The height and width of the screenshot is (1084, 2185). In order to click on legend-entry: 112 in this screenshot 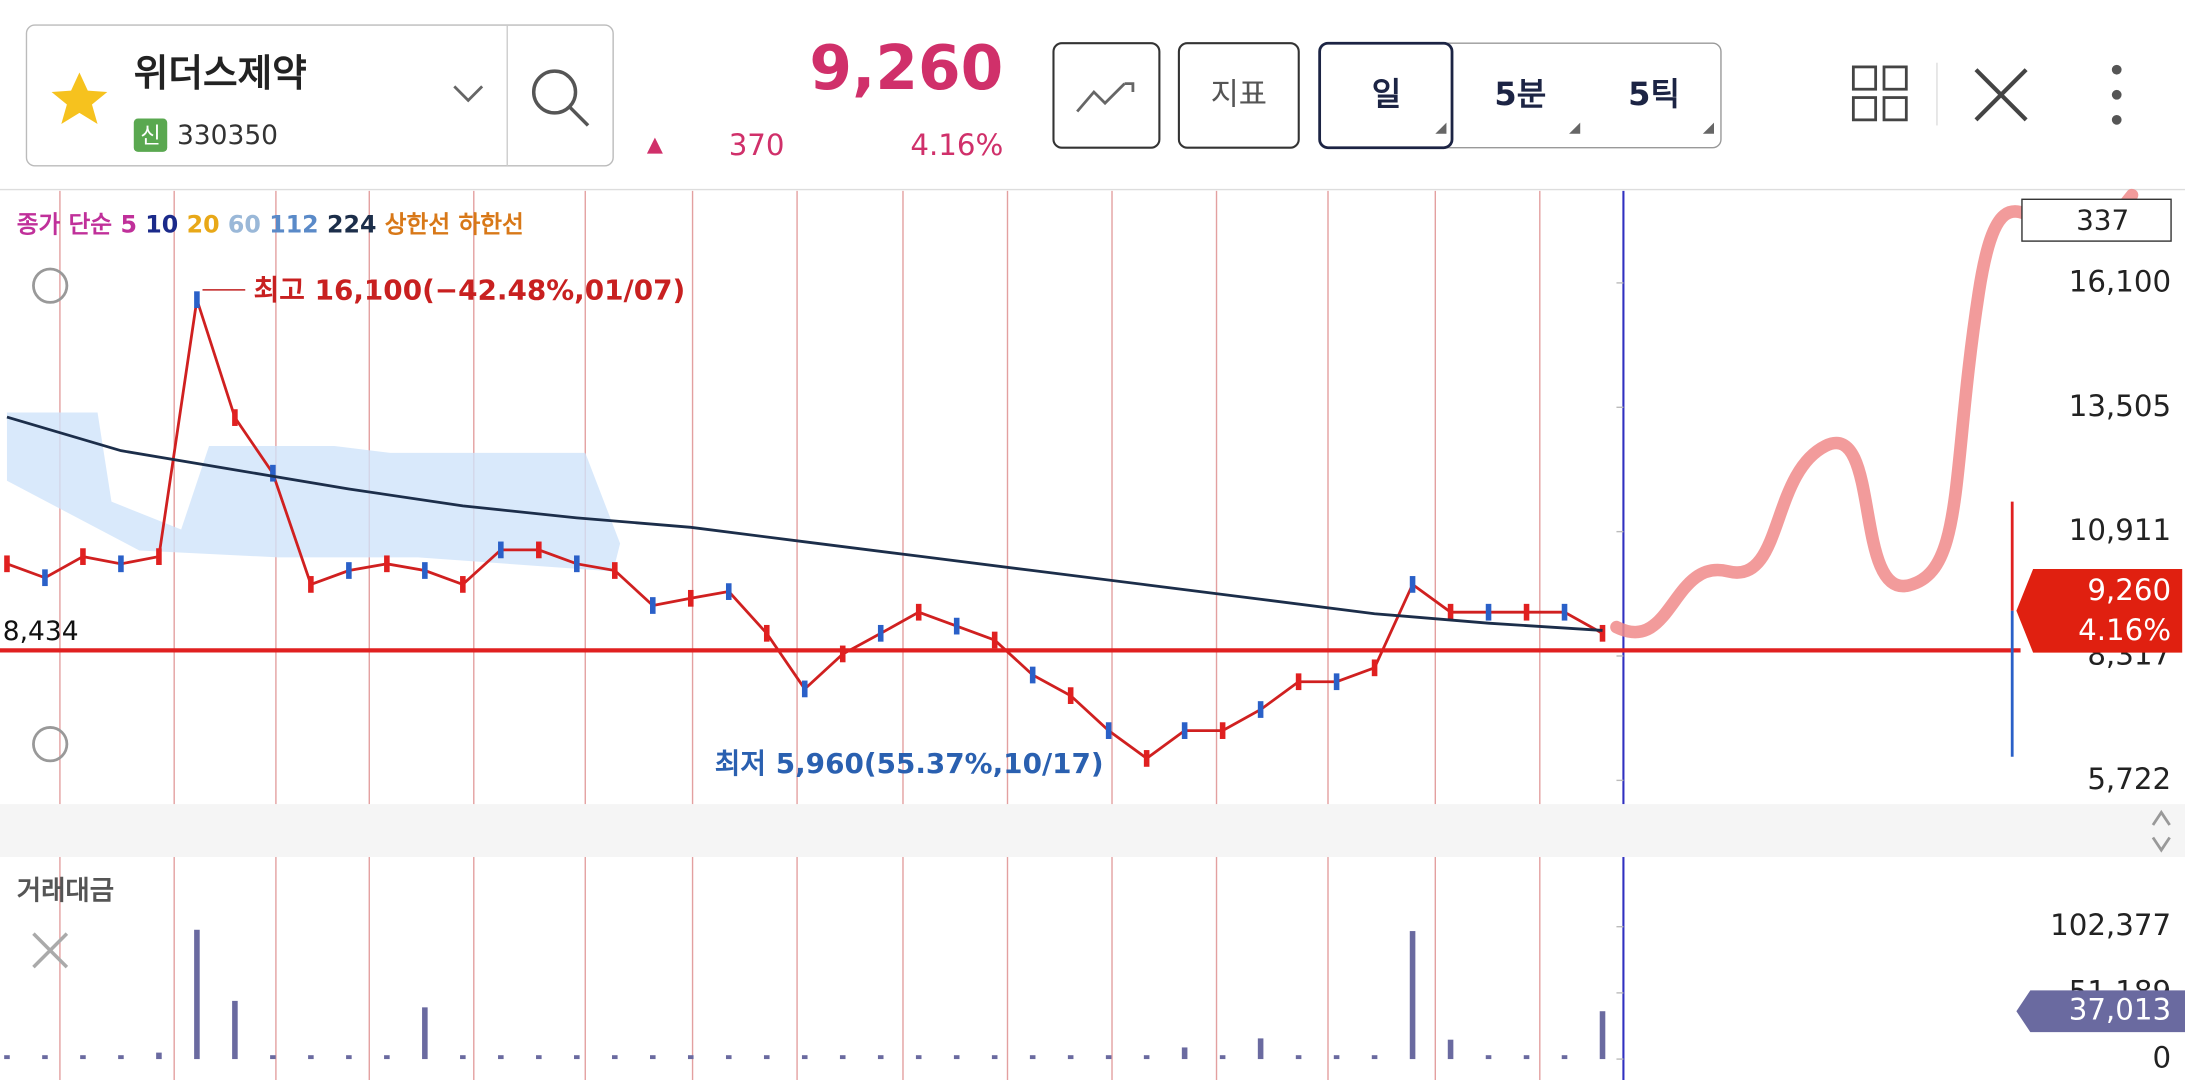, I will do `click(293, 224)`.